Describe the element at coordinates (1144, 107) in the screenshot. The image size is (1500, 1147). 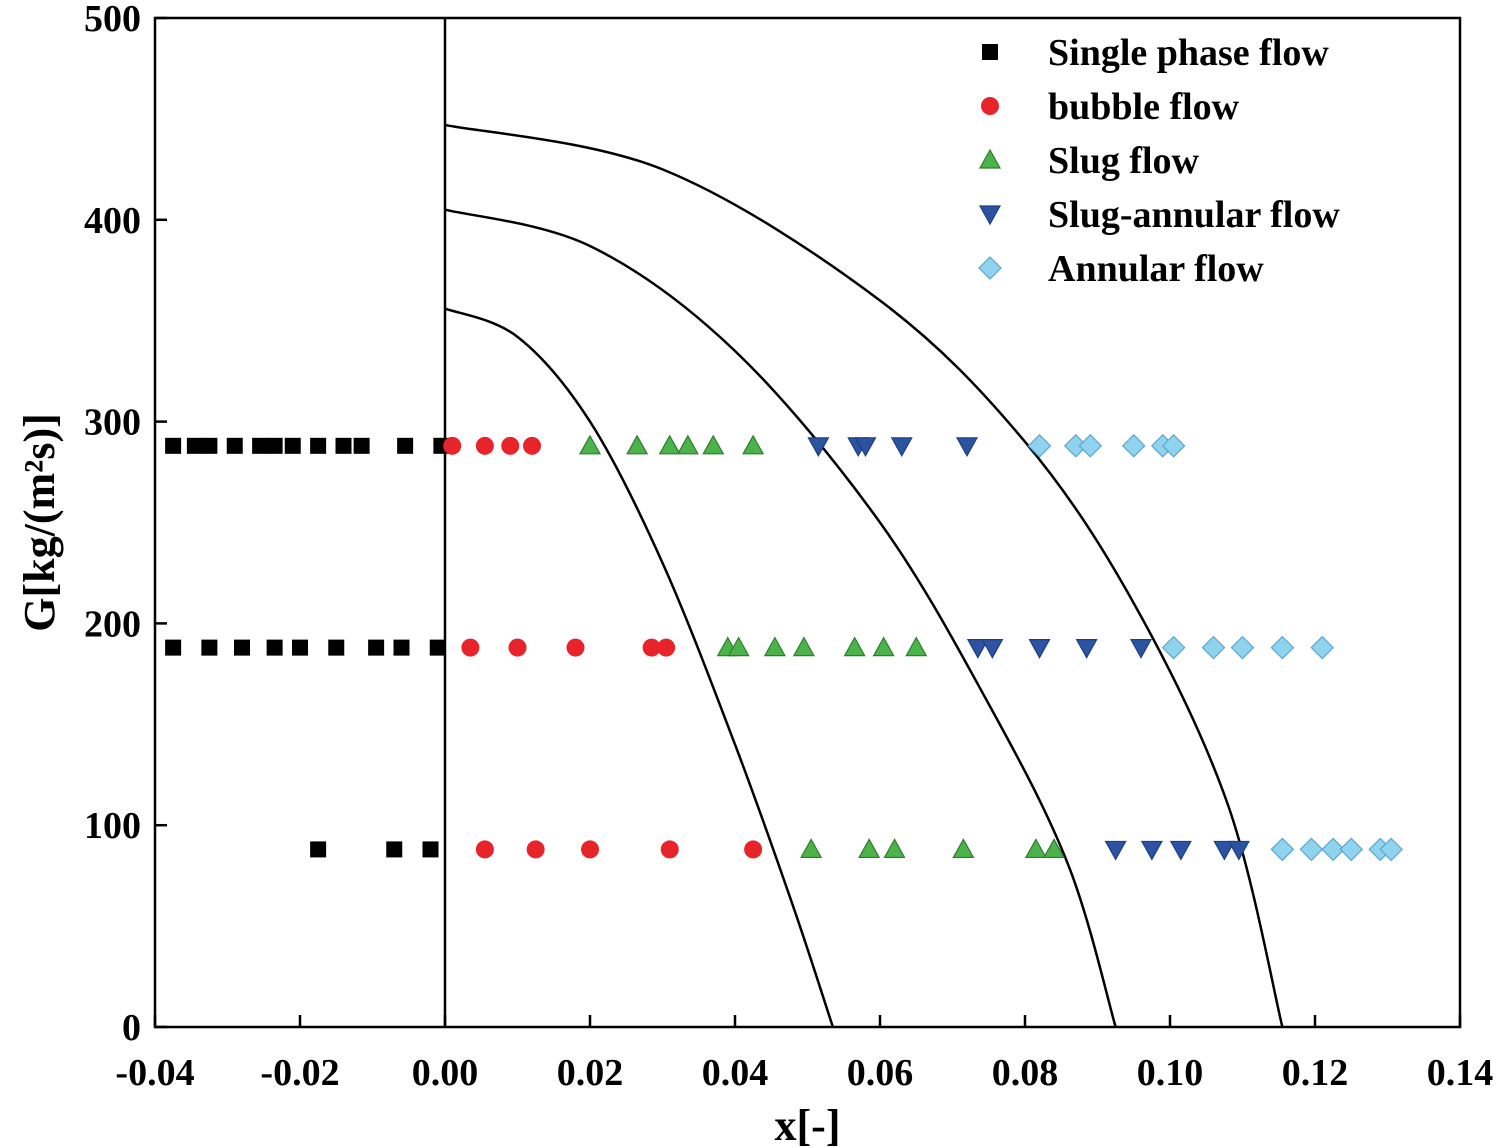
I see `legend-label-bubble-flow: bubble flow` at that location.